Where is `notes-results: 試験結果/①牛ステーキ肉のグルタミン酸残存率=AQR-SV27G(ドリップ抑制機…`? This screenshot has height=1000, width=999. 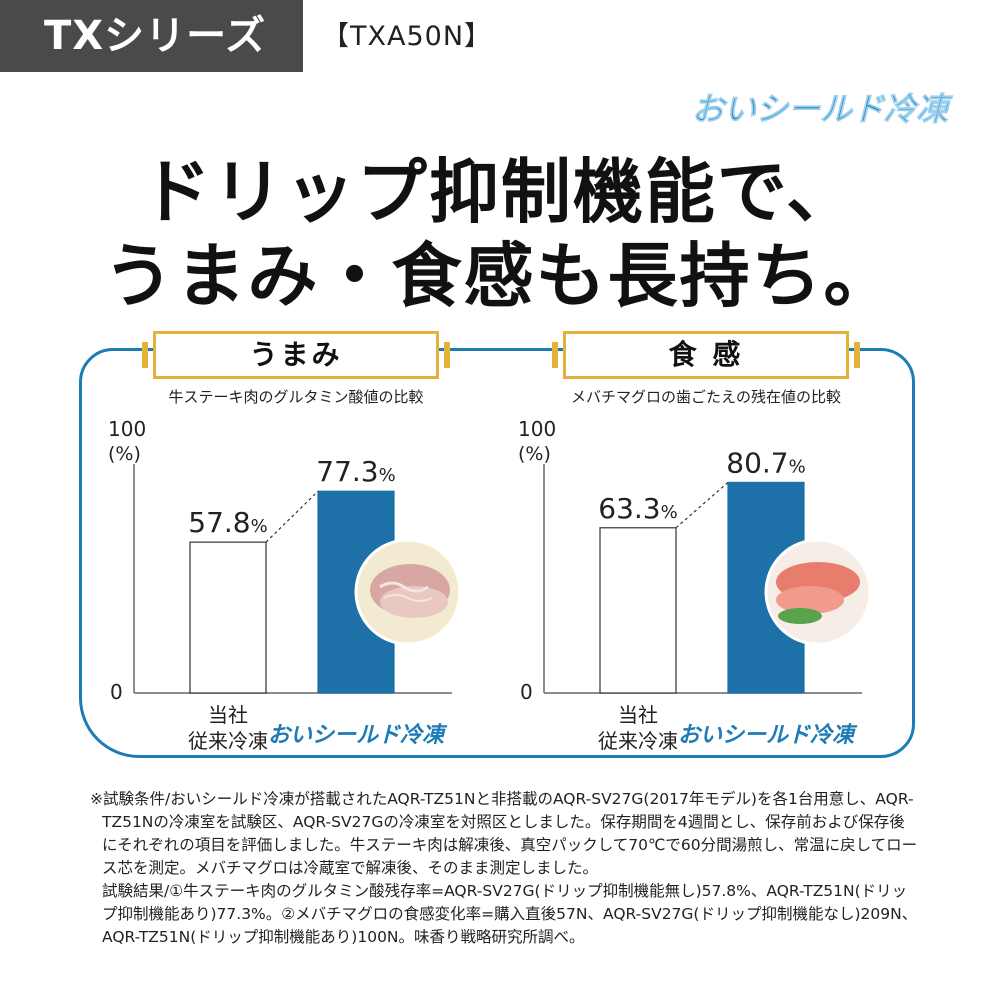
notes-results: 試験結果/①牛ステーキ肉のグルタミン酸残存率=AQR-SV27G(ドリップ抑制機… is located at coordinates (510, 914).